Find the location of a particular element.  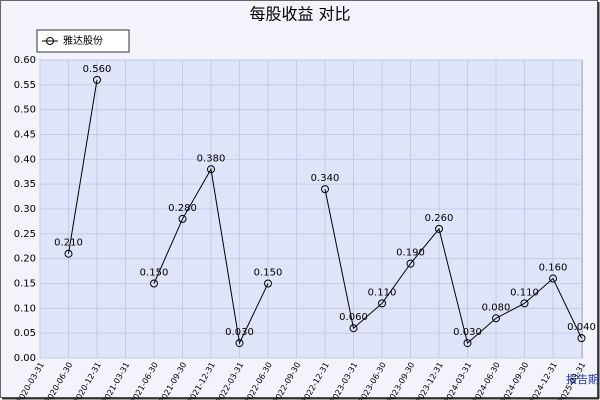

y-tick-label: 0.45 is located at coordinates (25, 135).